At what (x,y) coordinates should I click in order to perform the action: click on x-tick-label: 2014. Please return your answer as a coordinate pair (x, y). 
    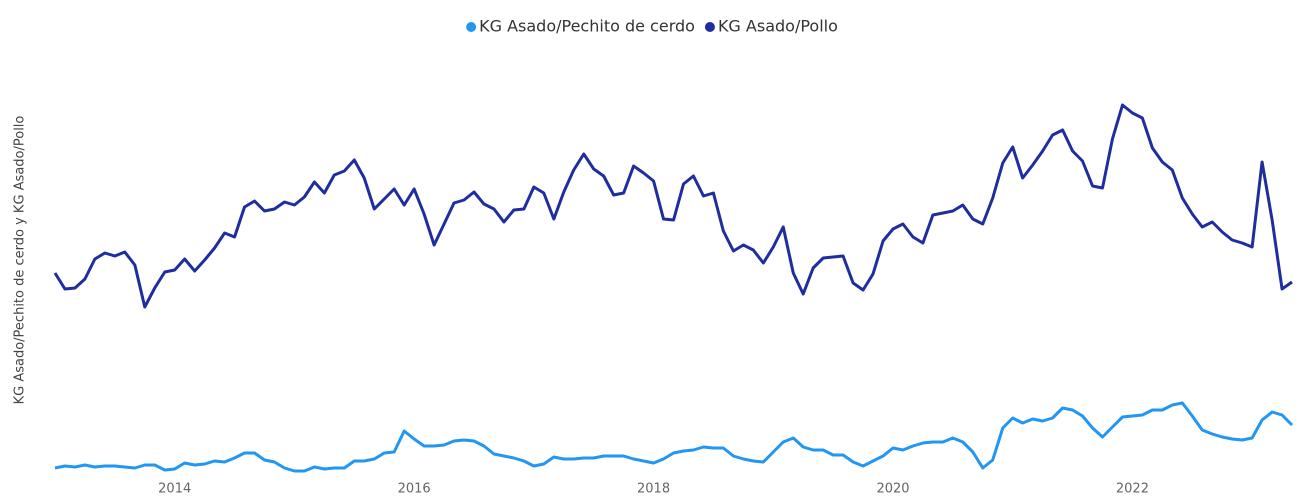
    Looking at the image, I should click on (174, 489).